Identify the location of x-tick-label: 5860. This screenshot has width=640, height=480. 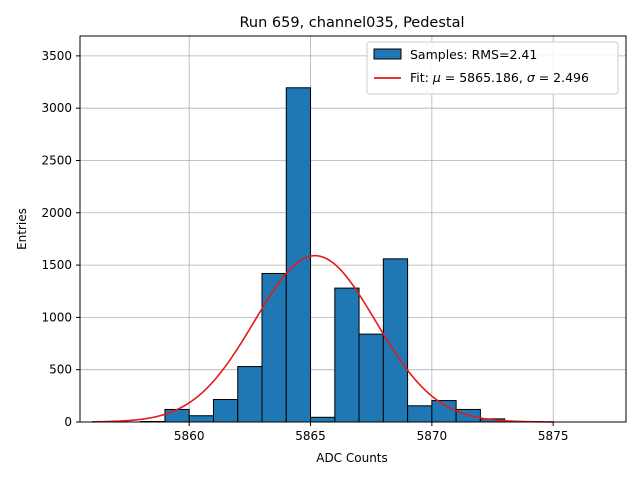
(189, 436).